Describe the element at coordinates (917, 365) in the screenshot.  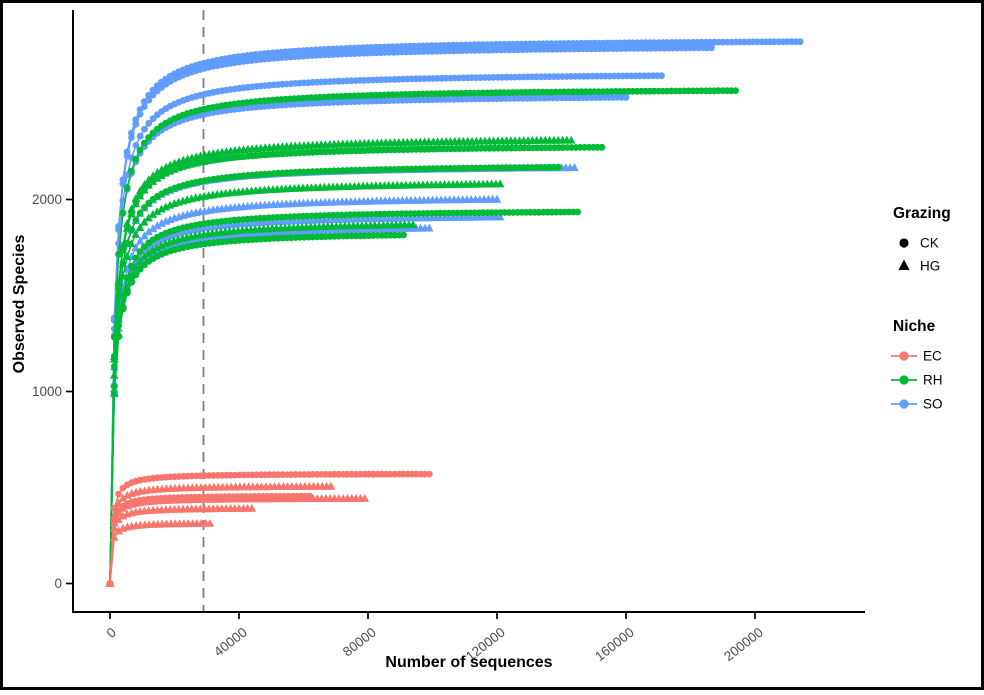
I see `legend-niche: Niche EC RH SO` at that location.